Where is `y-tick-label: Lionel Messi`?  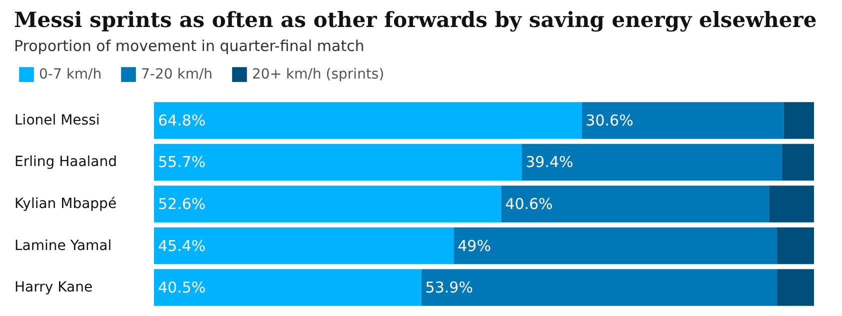 y-tick-label: Lionel Messi is located at coordinates (57, 120).